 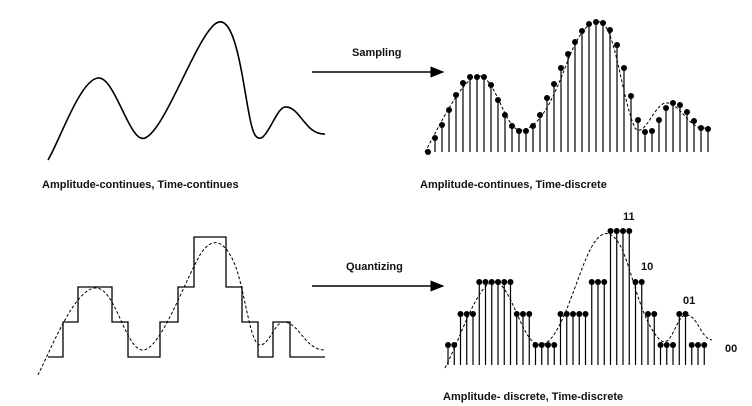 What do you see at coordinates (586, 314) in the screenshot?
I see `qsample-22-dot` at bounding box center [586, 314].